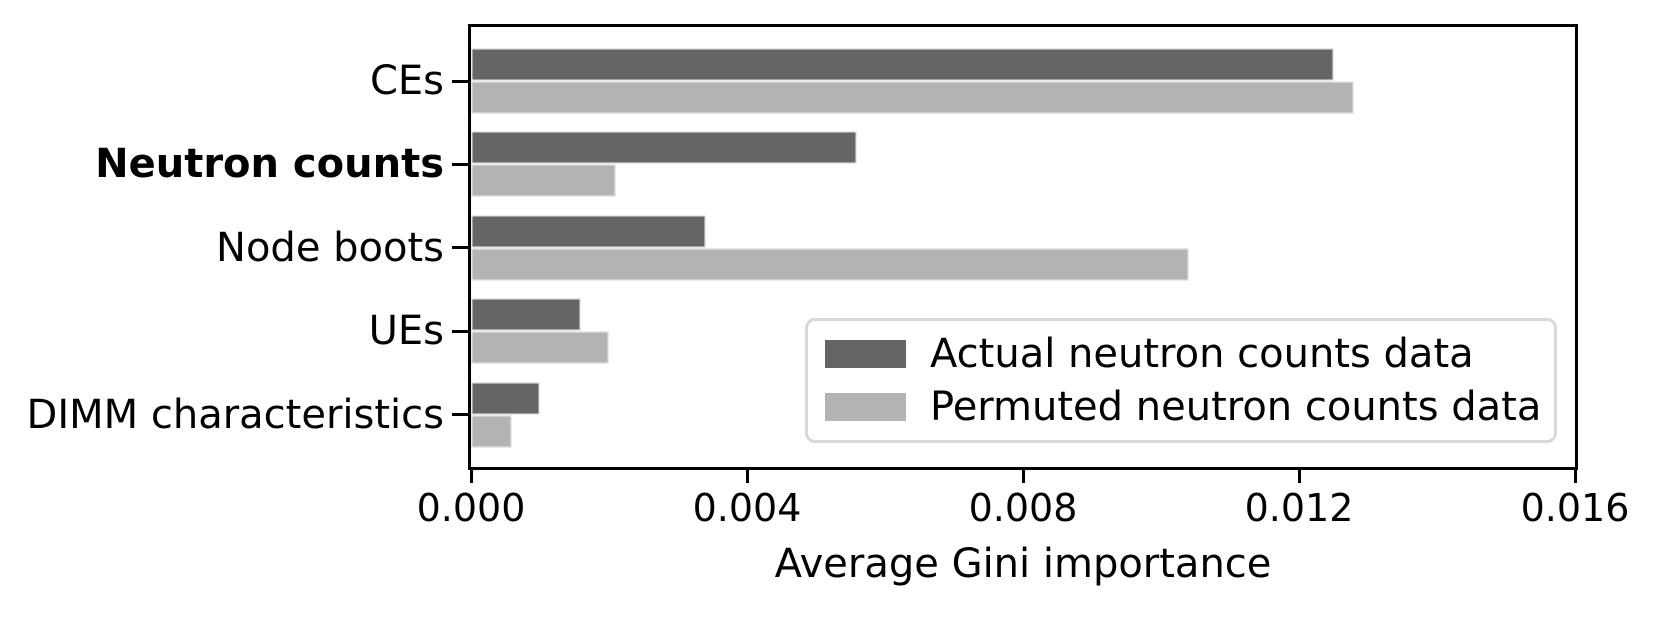  What do you see at coordinates (1202, 354) in the screenshot?
I see `legend-label-actual: Actual neutron counts data` at bounding box center [1202, 354].